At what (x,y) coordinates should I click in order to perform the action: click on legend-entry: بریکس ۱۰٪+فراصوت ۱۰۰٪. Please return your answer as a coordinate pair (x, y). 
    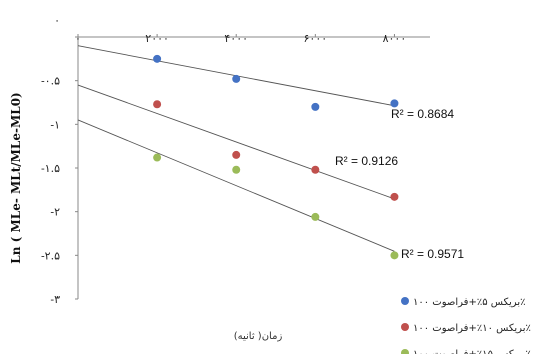
    Looking at the image, I should click on (472, 328).